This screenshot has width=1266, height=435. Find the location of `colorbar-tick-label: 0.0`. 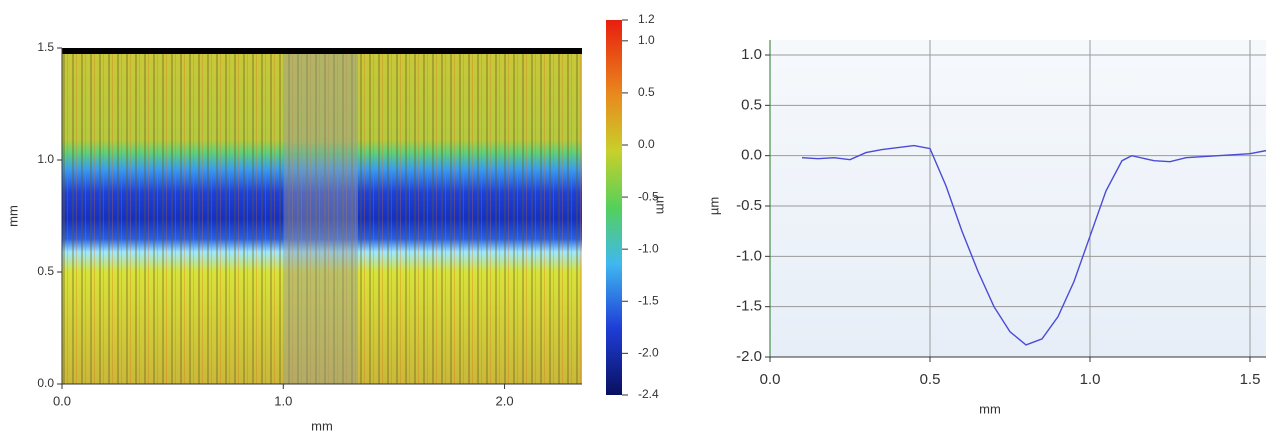

colorbar-tick-label: 0.0 is located at coordinates (646, 144).